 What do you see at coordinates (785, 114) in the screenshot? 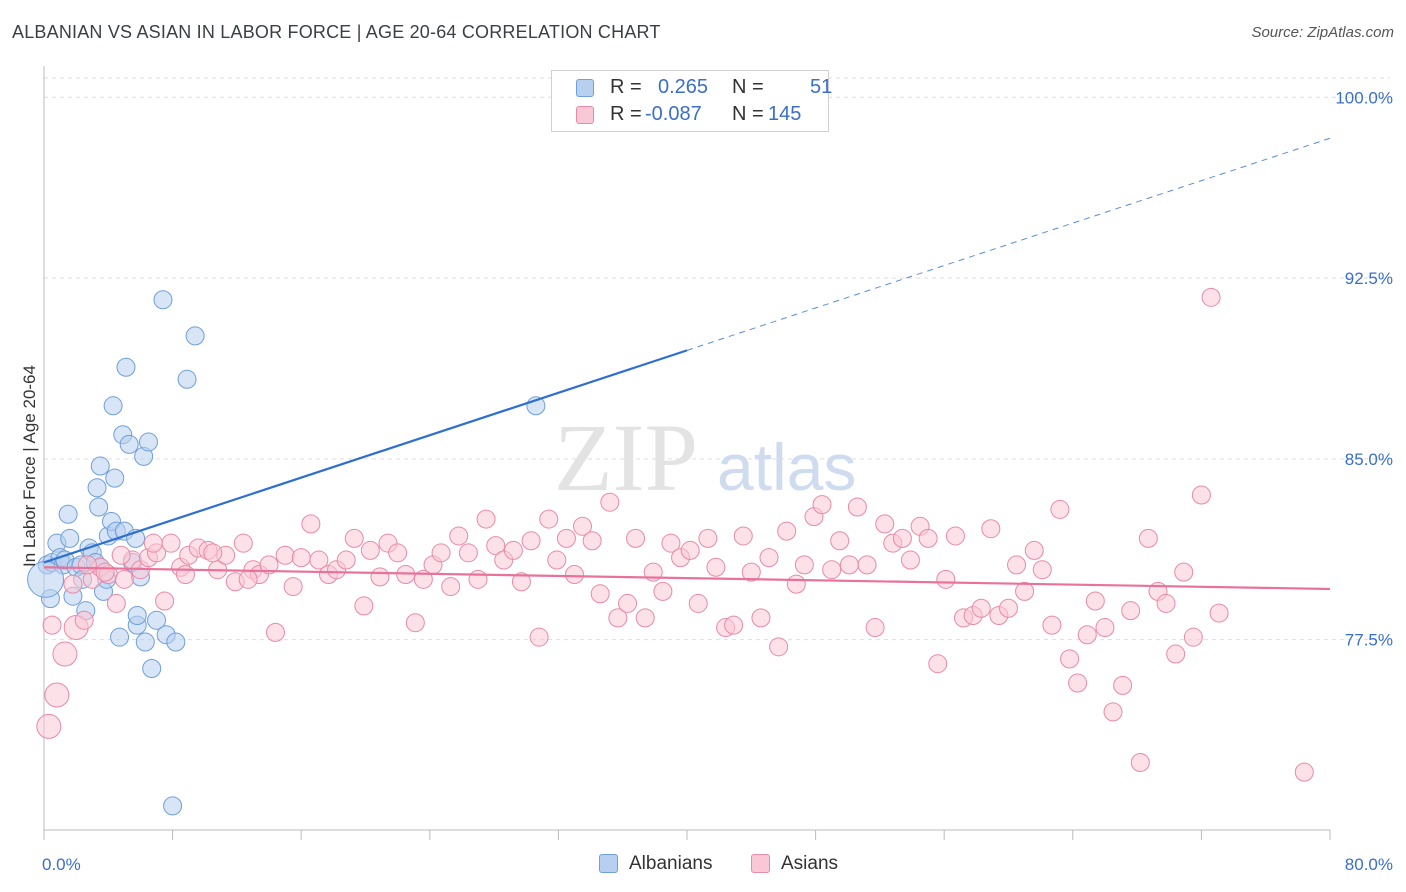
I see `asians-n-value: 145` at bounding box center [785, 114].